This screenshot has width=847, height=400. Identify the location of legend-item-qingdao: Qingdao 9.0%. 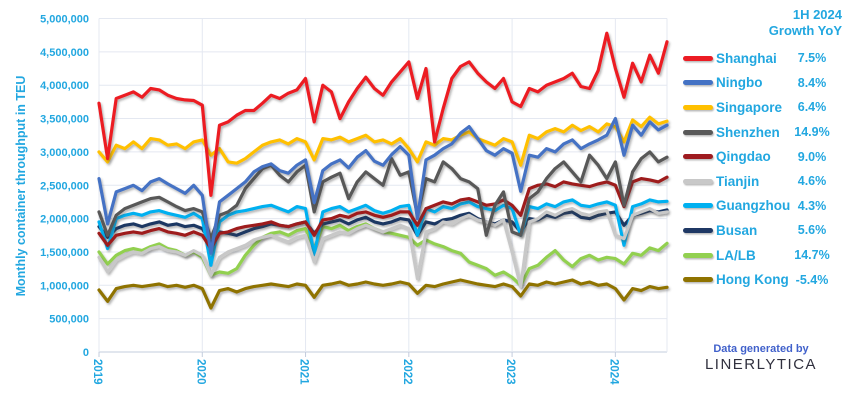
(763, 156).